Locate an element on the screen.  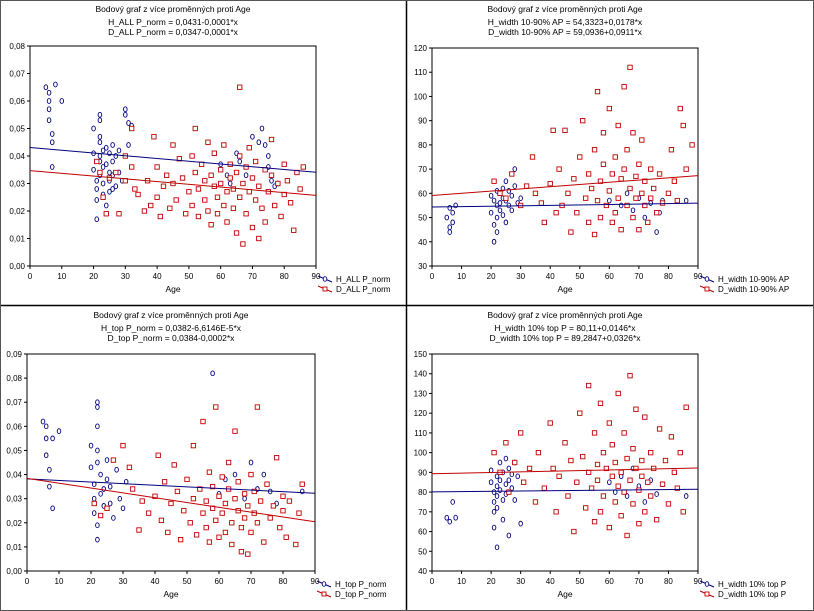
y-tick-label: 50 is located at coordinates (422, 218).